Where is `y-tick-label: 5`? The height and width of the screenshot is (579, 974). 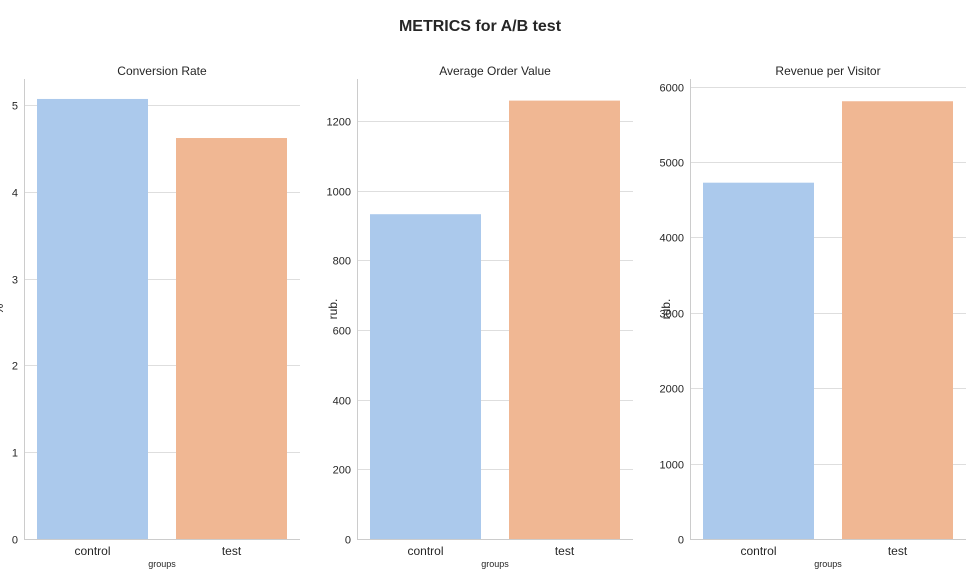
y-tick-label: 5 is located at coordinates (15, 107).